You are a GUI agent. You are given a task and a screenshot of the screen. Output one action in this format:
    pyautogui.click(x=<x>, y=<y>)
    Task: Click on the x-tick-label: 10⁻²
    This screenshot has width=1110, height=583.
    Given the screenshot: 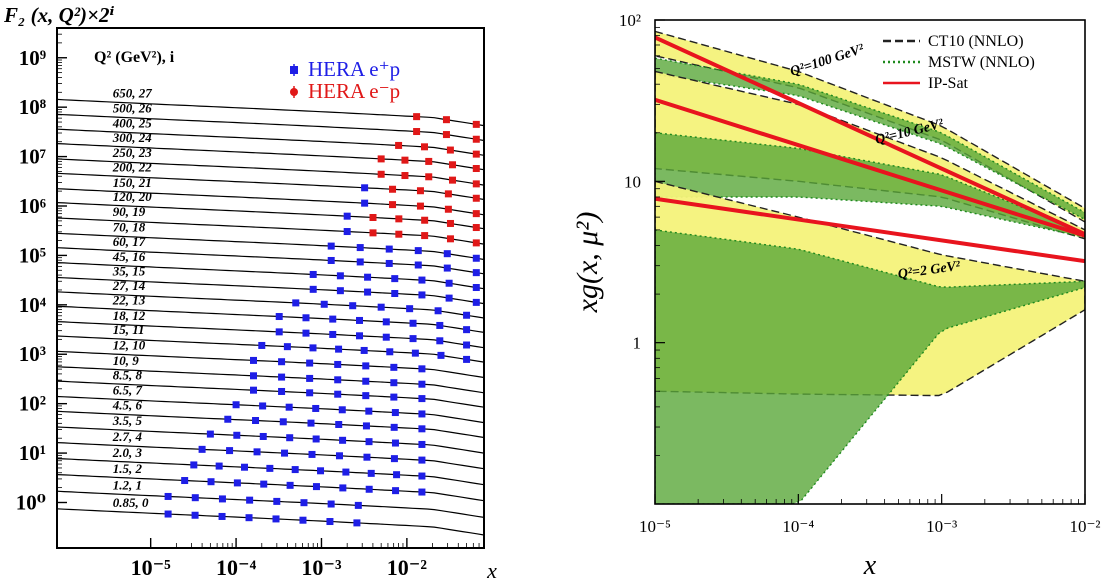 What is the action you would take?
    pyautogui.click(x=1084, y=526)
    